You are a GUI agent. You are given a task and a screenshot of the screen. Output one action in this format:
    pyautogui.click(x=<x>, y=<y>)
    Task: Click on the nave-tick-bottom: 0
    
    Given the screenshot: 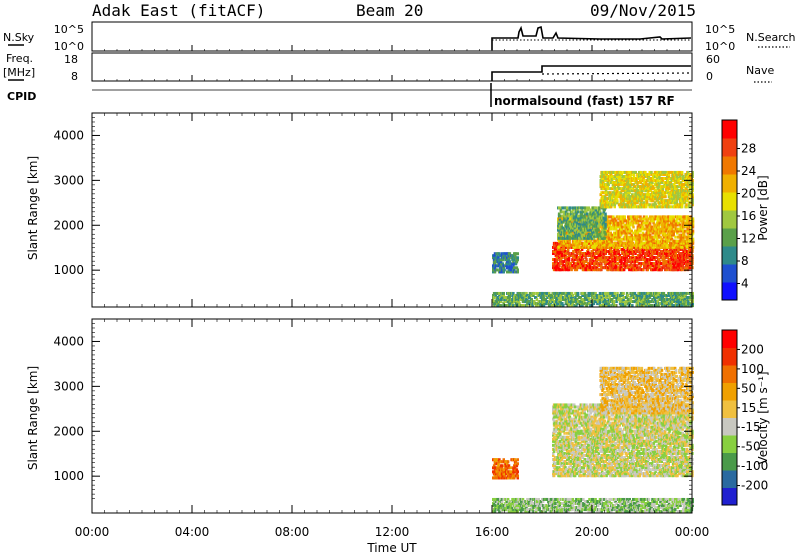 What is the action you would take?
    pyautogui.click(x=709, y=76)
    